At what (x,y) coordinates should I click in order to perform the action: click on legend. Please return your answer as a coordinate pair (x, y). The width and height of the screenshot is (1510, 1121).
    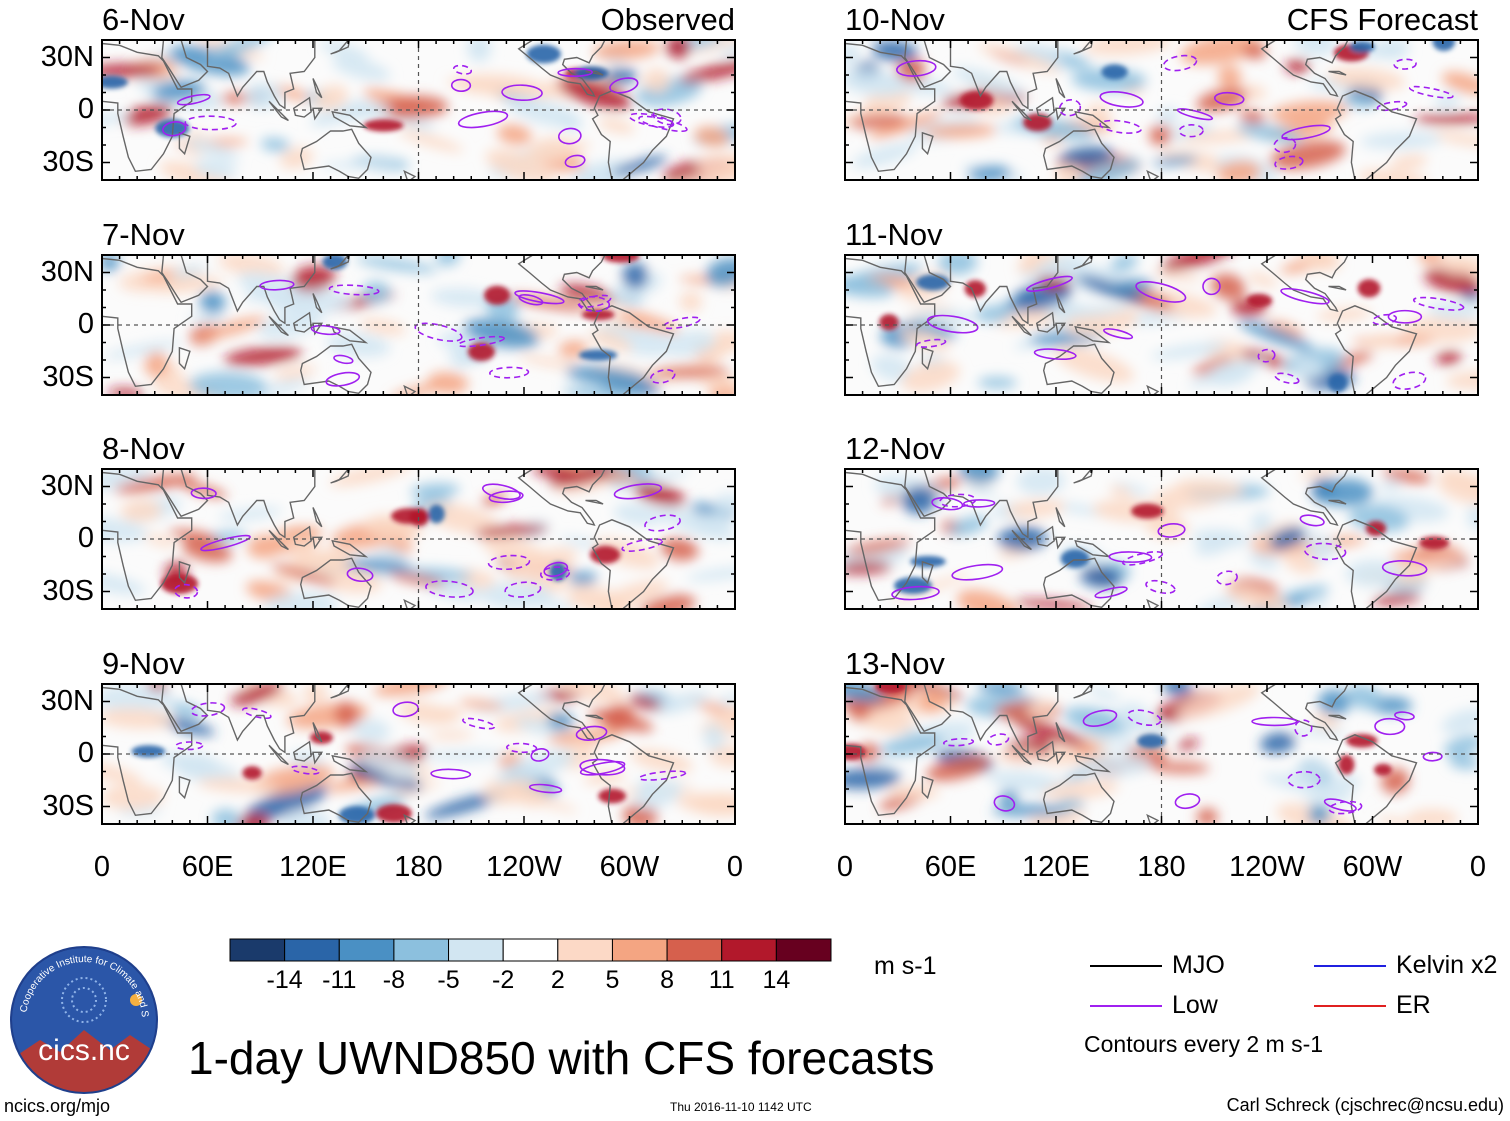
    Looking at the image, I should click on (1238, 986).